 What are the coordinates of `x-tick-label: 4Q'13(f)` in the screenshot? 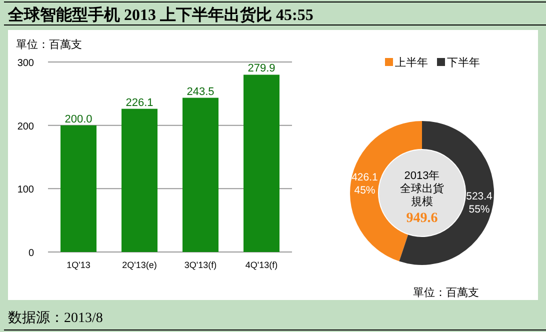 It's located at (261, 265).